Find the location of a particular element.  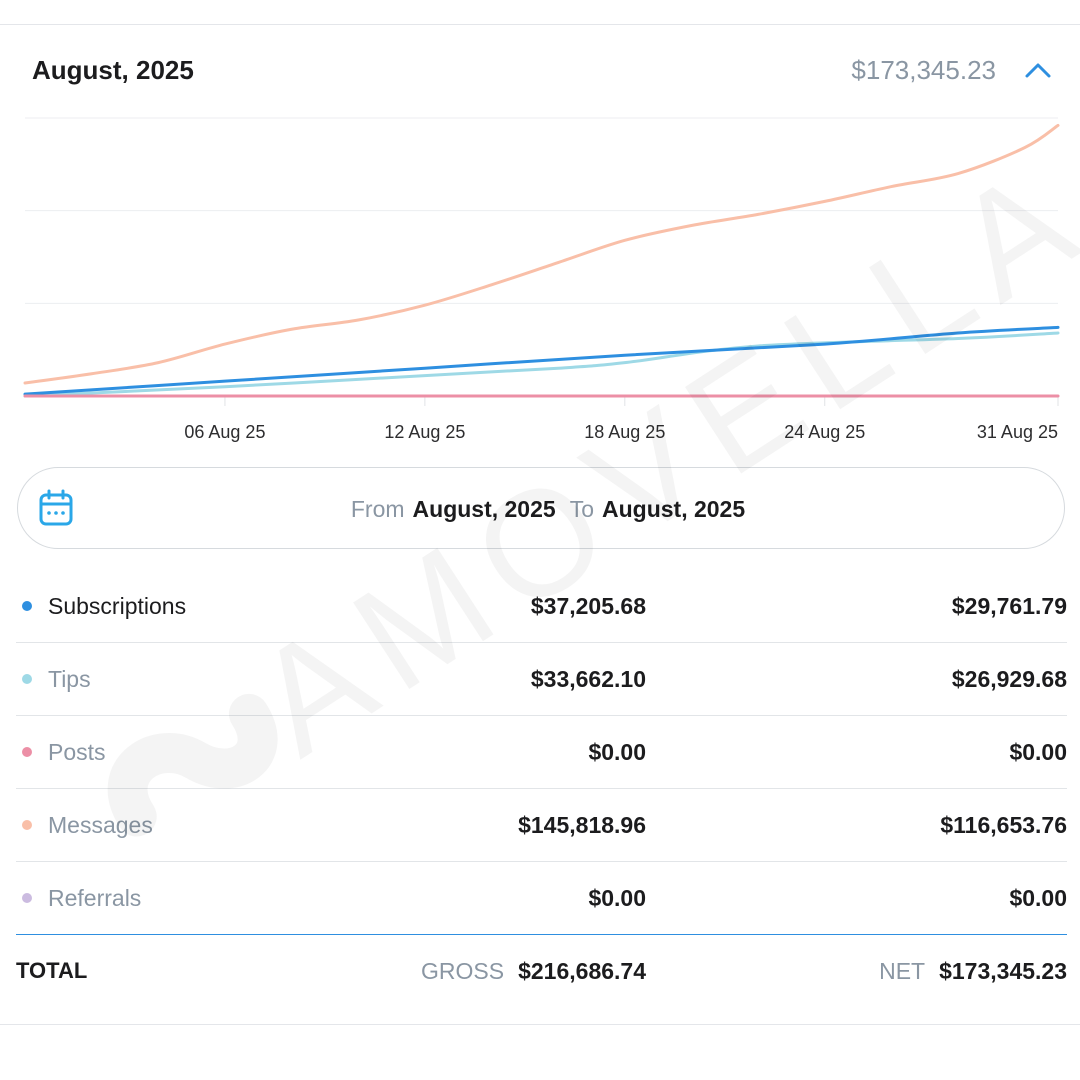

row-label: Referrals is located at coordinates (95, 898).